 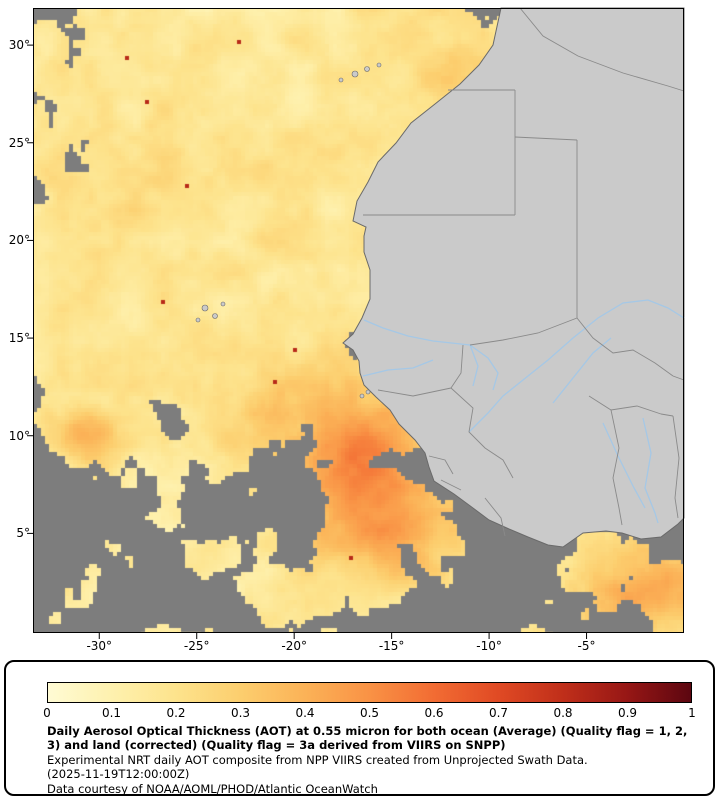 I want to click on colorbar-tick-label: 0.9, so click(x=627, y=713).